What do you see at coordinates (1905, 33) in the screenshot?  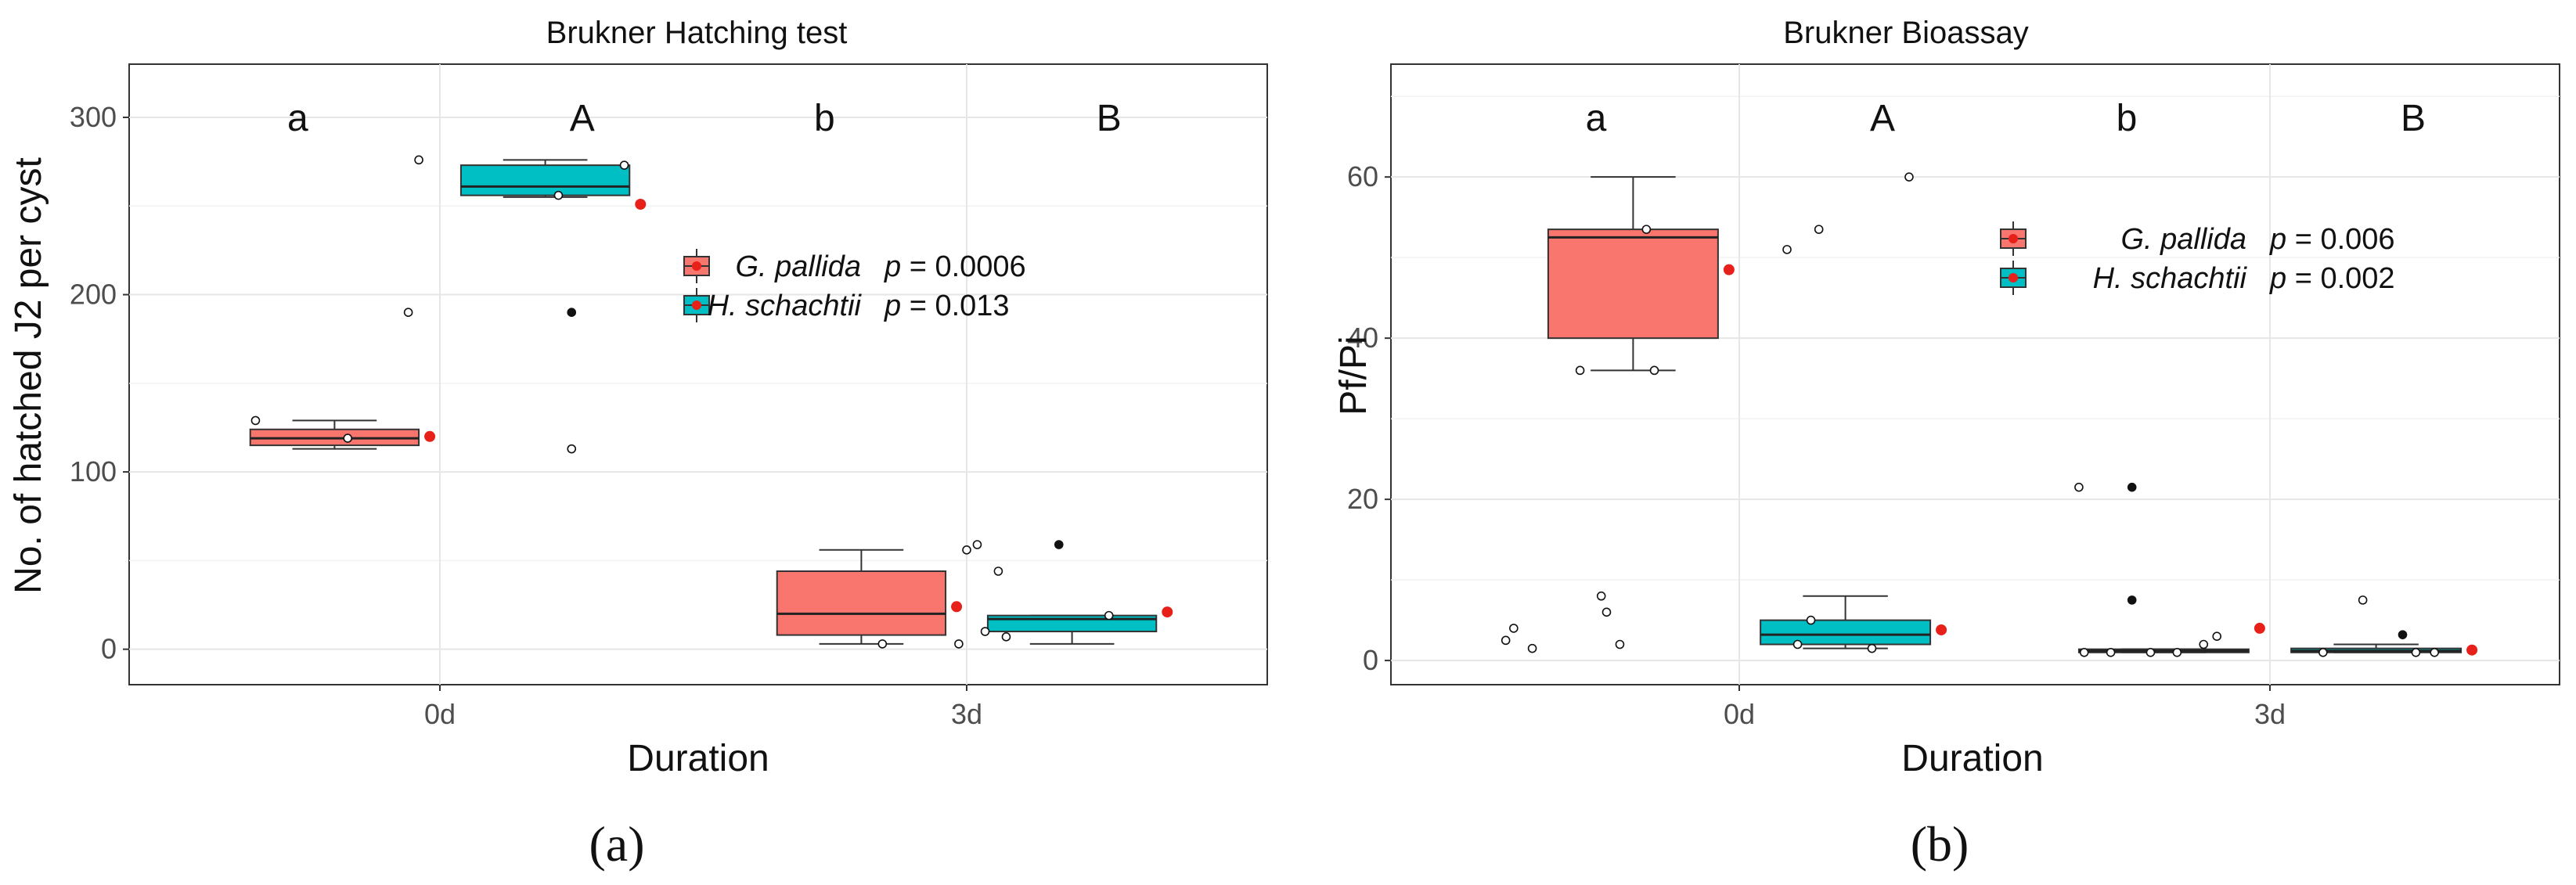 I see `chart-title: Brukner Bioassay` at bounding box center [1905, 33].